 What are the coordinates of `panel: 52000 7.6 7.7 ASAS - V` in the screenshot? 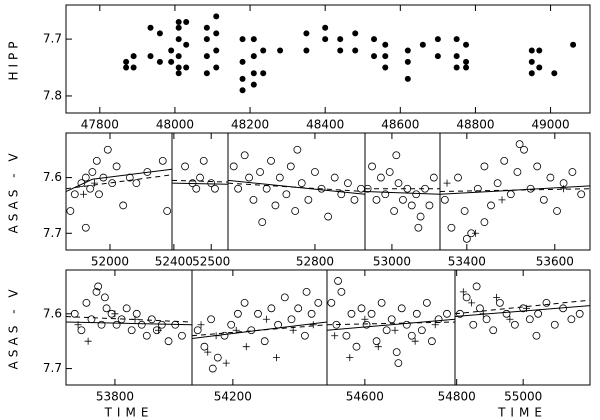 It's located at (90, 200).